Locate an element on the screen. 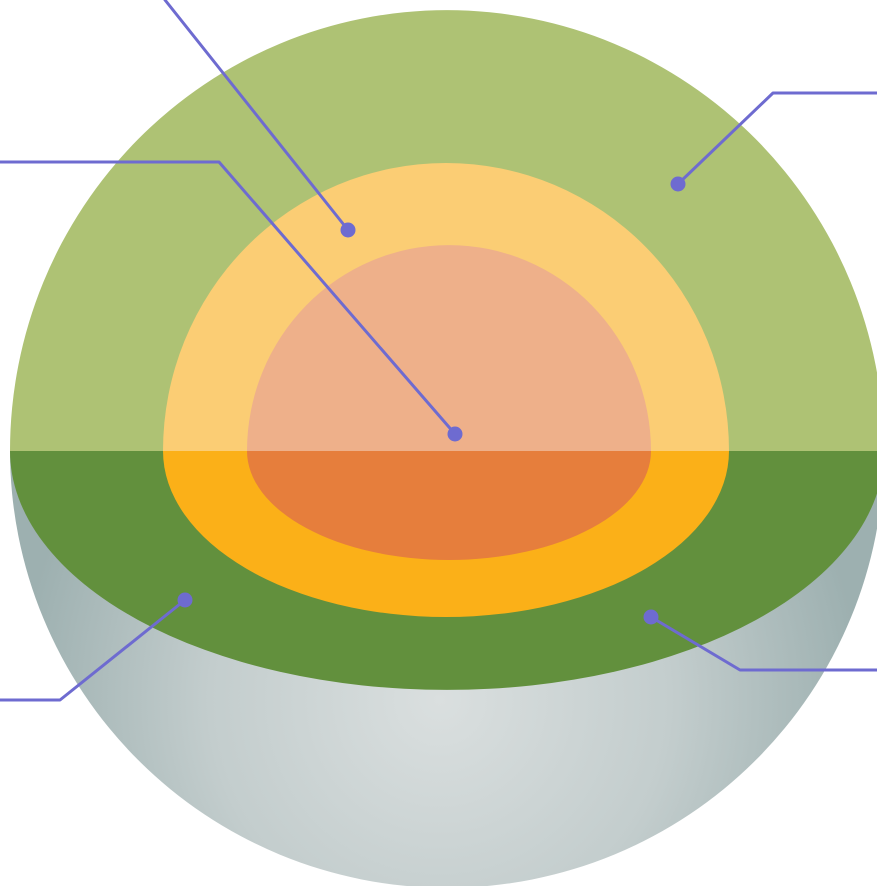 This screenshot has width=877, height=886. callout-dot-left is located at coordinates (455, 434).